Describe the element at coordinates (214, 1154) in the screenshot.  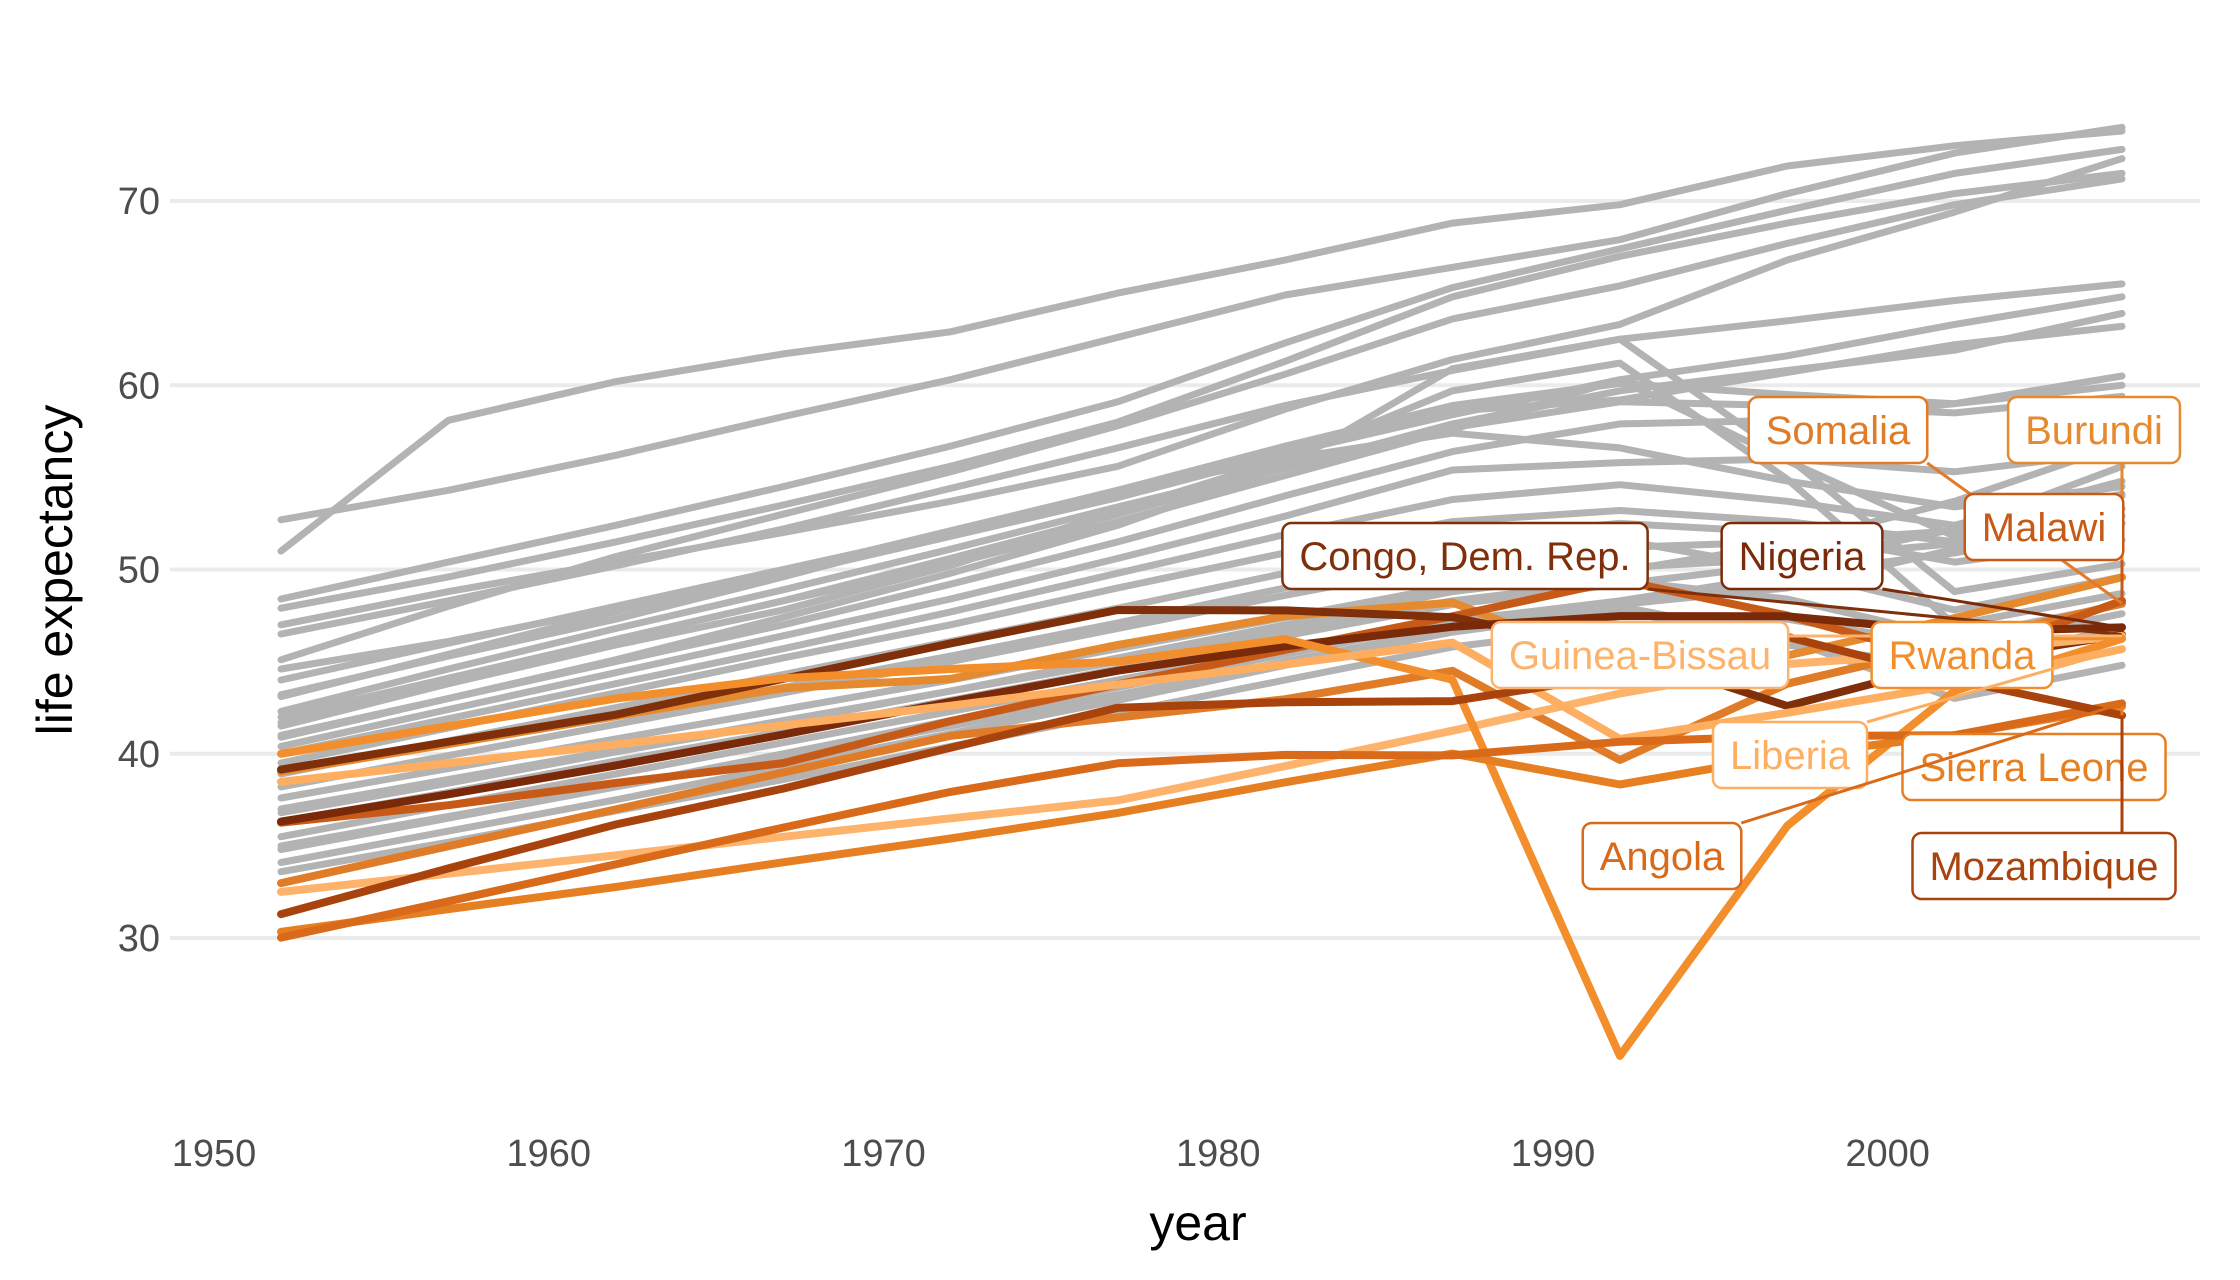
I see `x-tick-label: 1950` at that location.